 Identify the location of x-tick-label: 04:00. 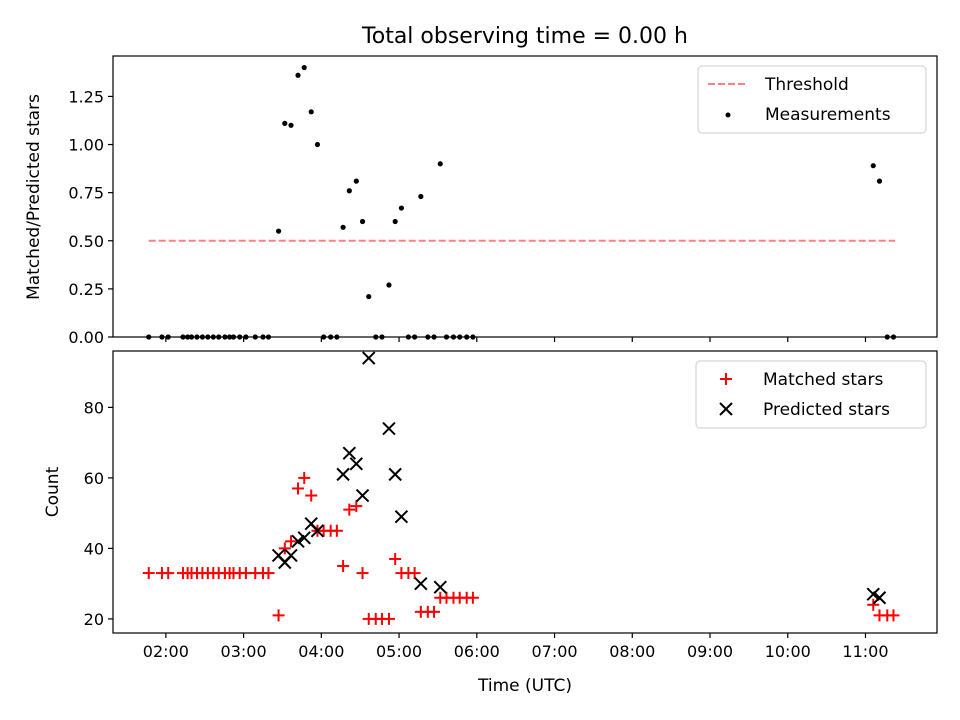
(321, 651).